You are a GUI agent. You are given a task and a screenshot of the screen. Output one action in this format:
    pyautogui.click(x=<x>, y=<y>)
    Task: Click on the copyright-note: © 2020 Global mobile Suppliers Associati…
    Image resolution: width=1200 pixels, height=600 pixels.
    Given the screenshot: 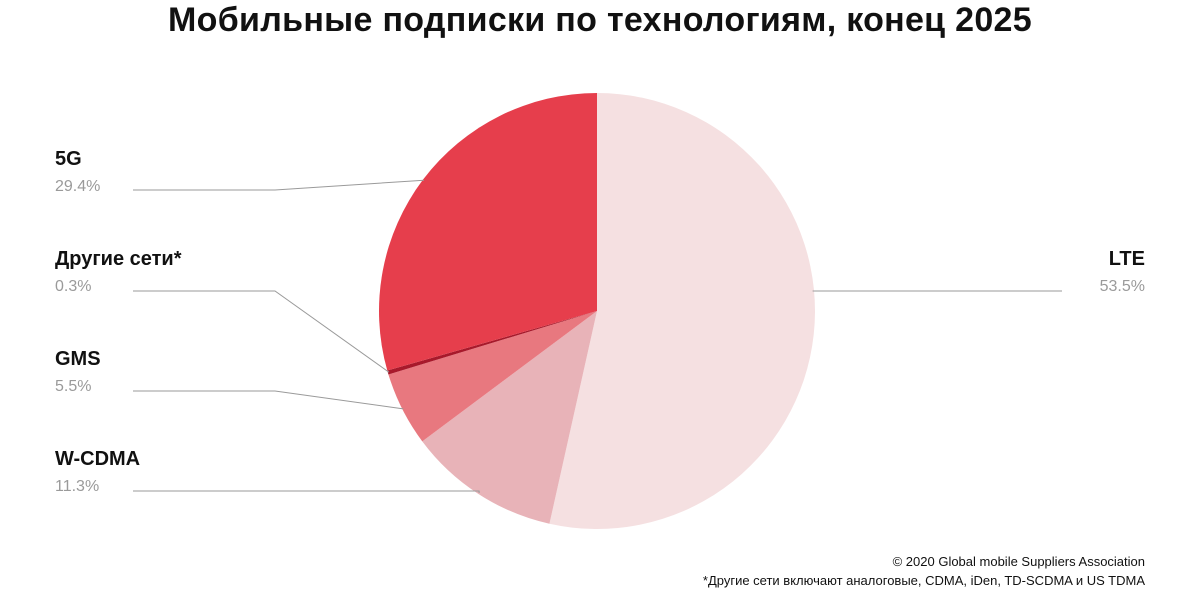 What is the action you would take?
    pyautogui.click(x=1018, y=561)
    